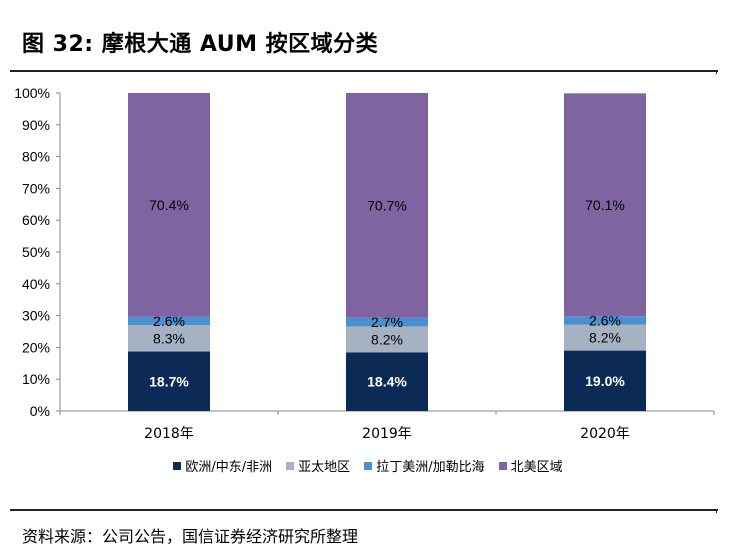 The image size is (736, 553). I want to click on legend-item: 亚太地区, so click(318, 465).